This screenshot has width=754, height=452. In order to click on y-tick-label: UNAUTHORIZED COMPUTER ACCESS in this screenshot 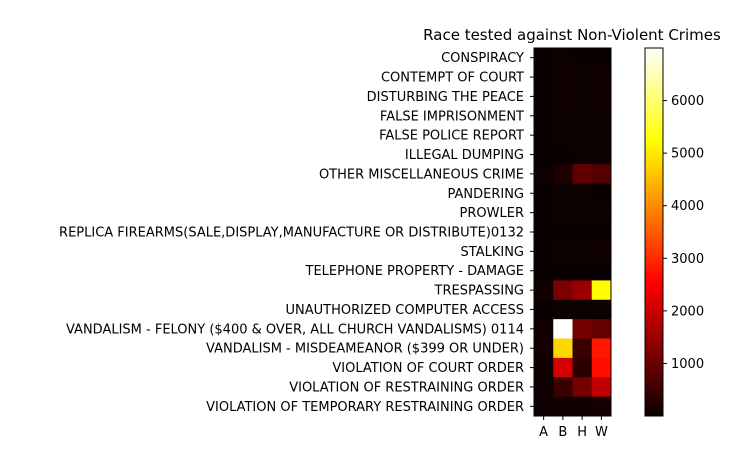, I will do `click(405, 310)`.